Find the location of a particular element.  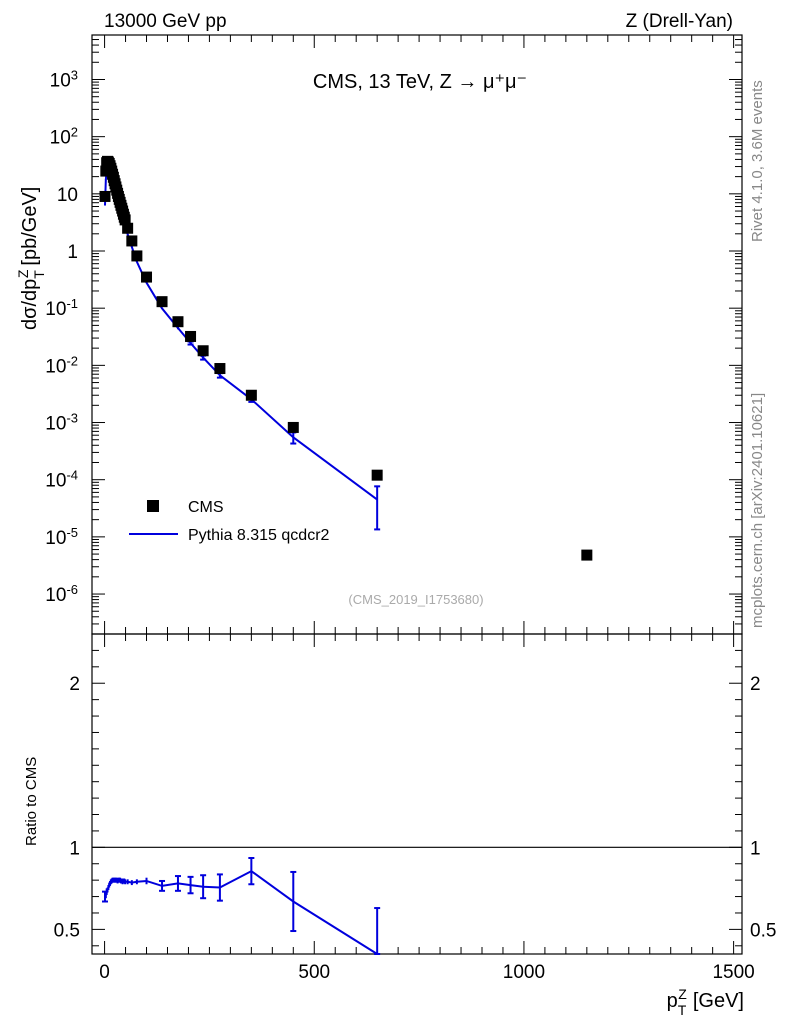

ratio-series is located at coordinates (241, 906).